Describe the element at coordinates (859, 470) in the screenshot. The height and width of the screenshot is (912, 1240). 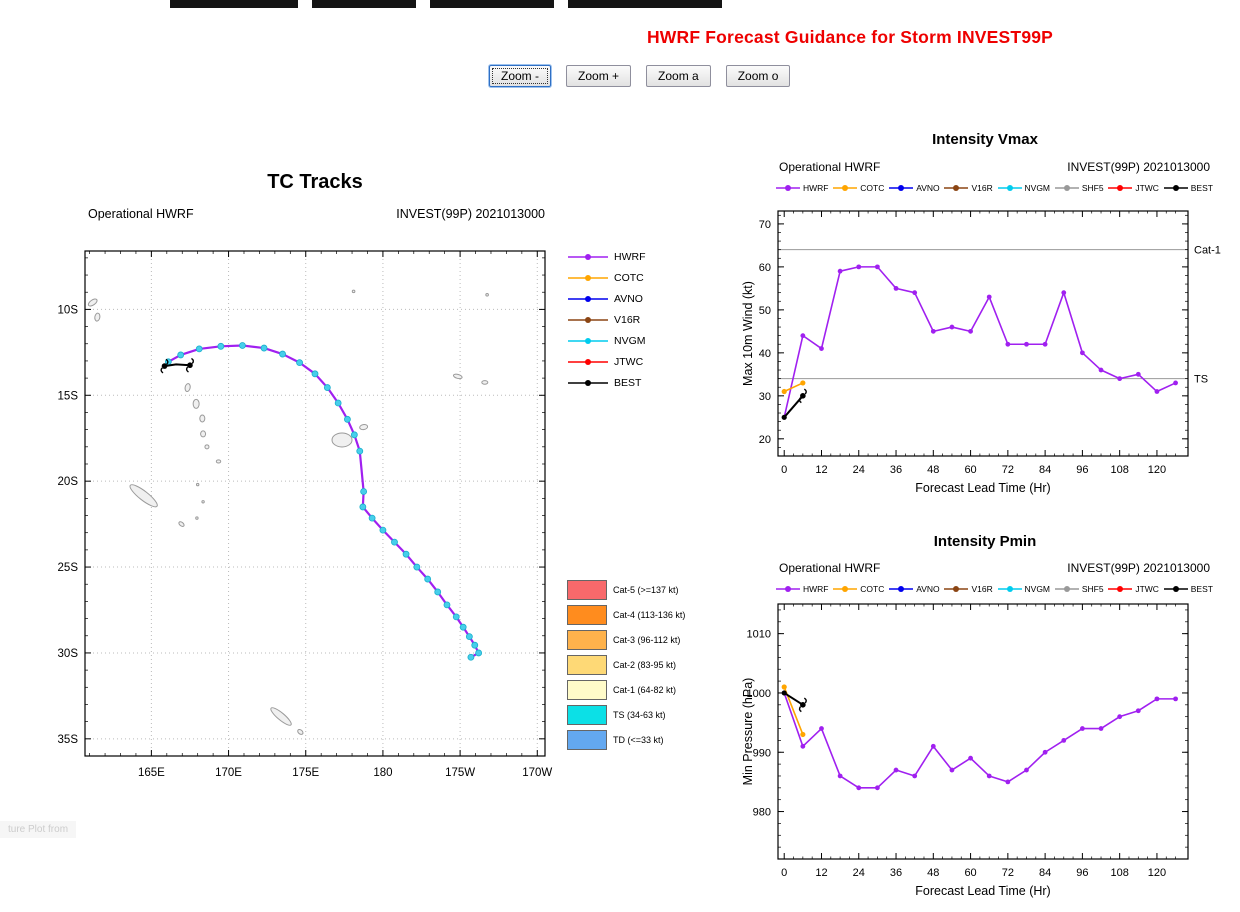
I see `svg-text: 24` at that location.